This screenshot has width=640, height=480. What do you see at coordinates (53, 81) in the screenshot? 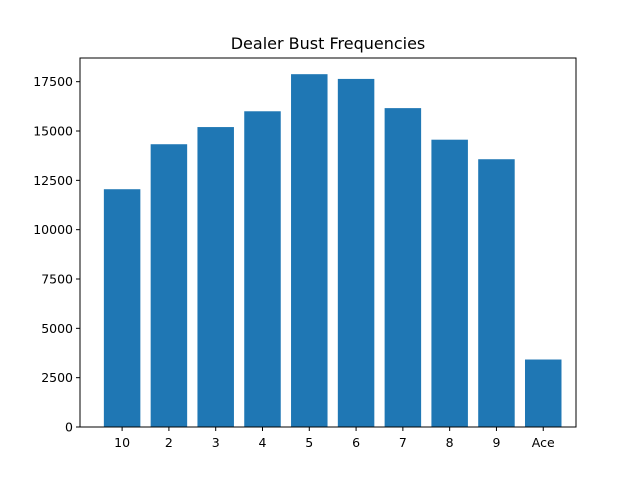
I see `y-tick-label: 17500` at bounding box center [53, 81].